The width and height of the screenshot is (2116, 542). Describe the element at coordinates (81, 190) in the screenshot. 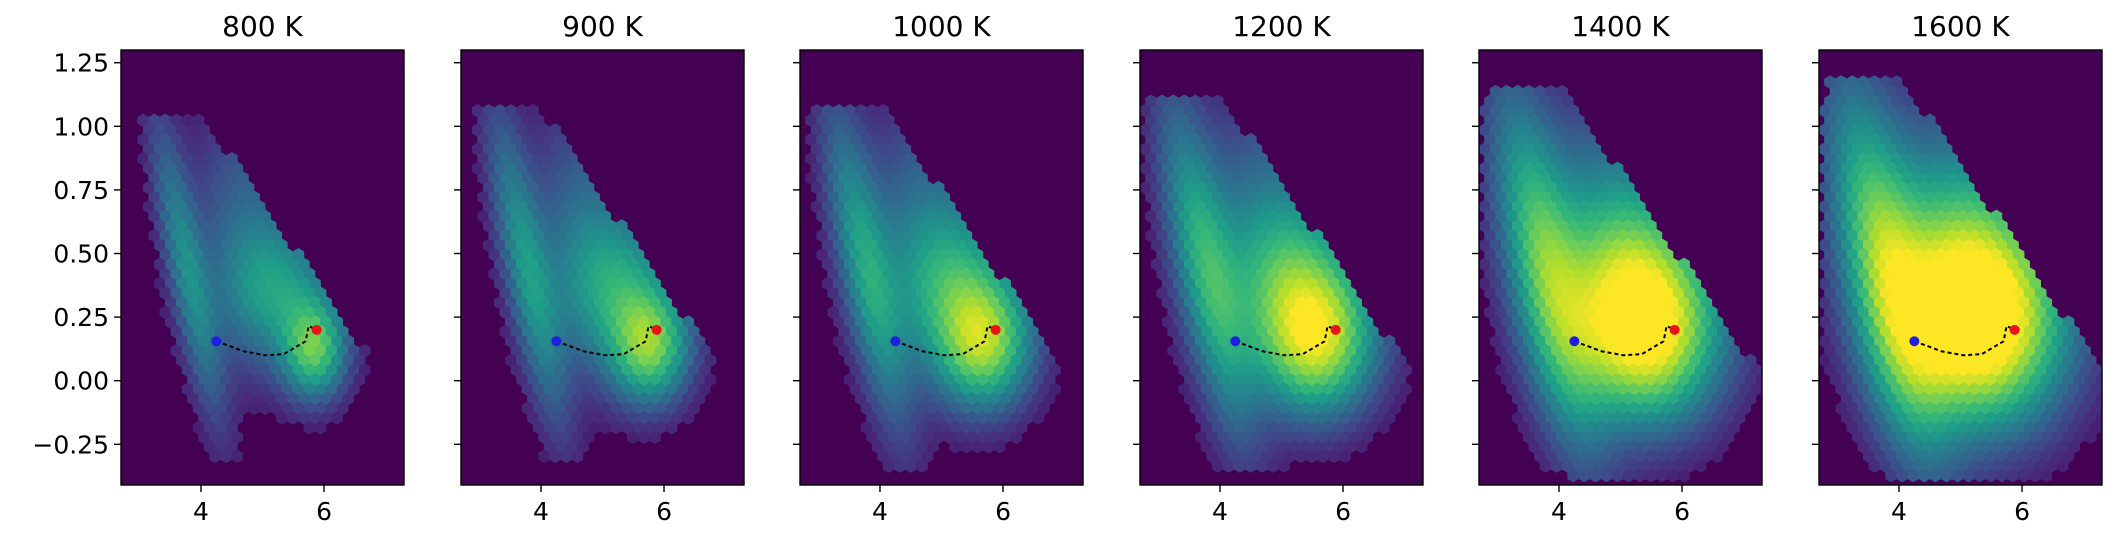

I see `y-tick-label: 0.75` at that location.